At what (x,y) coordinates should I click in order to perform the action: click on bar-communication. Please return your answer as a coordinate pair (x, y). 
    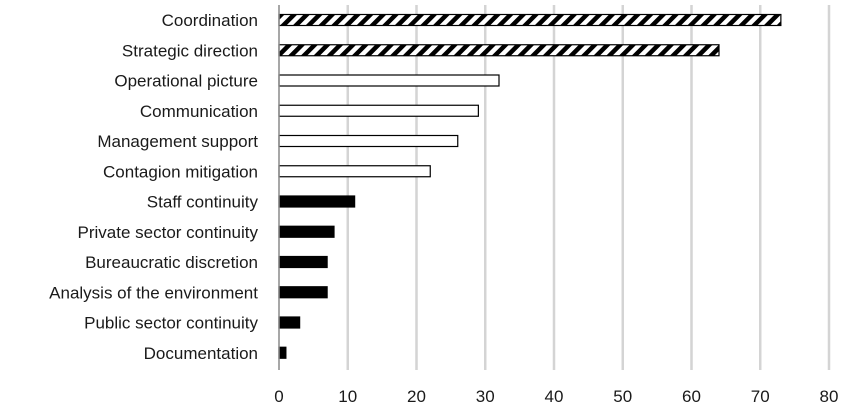
    Looking at the image, I should click on (378, 110).